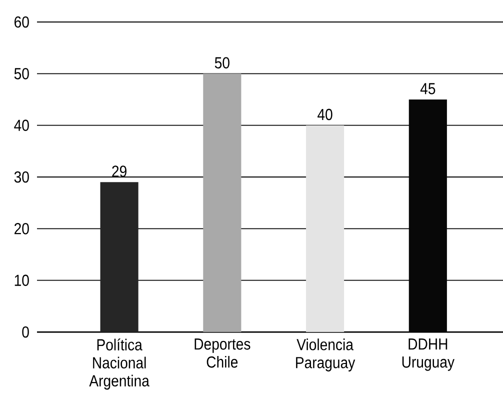 This screenshot has width=503, height=400. I want to click on y-tick-label: 50, so click(21, 74).